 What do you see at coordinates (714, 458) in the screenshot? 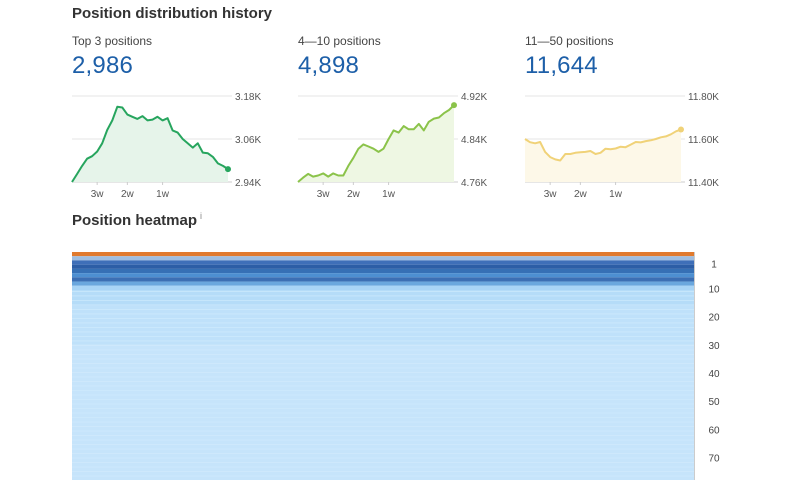
I see `heatmap-y-label: 70` at bounding box center [714, 458].